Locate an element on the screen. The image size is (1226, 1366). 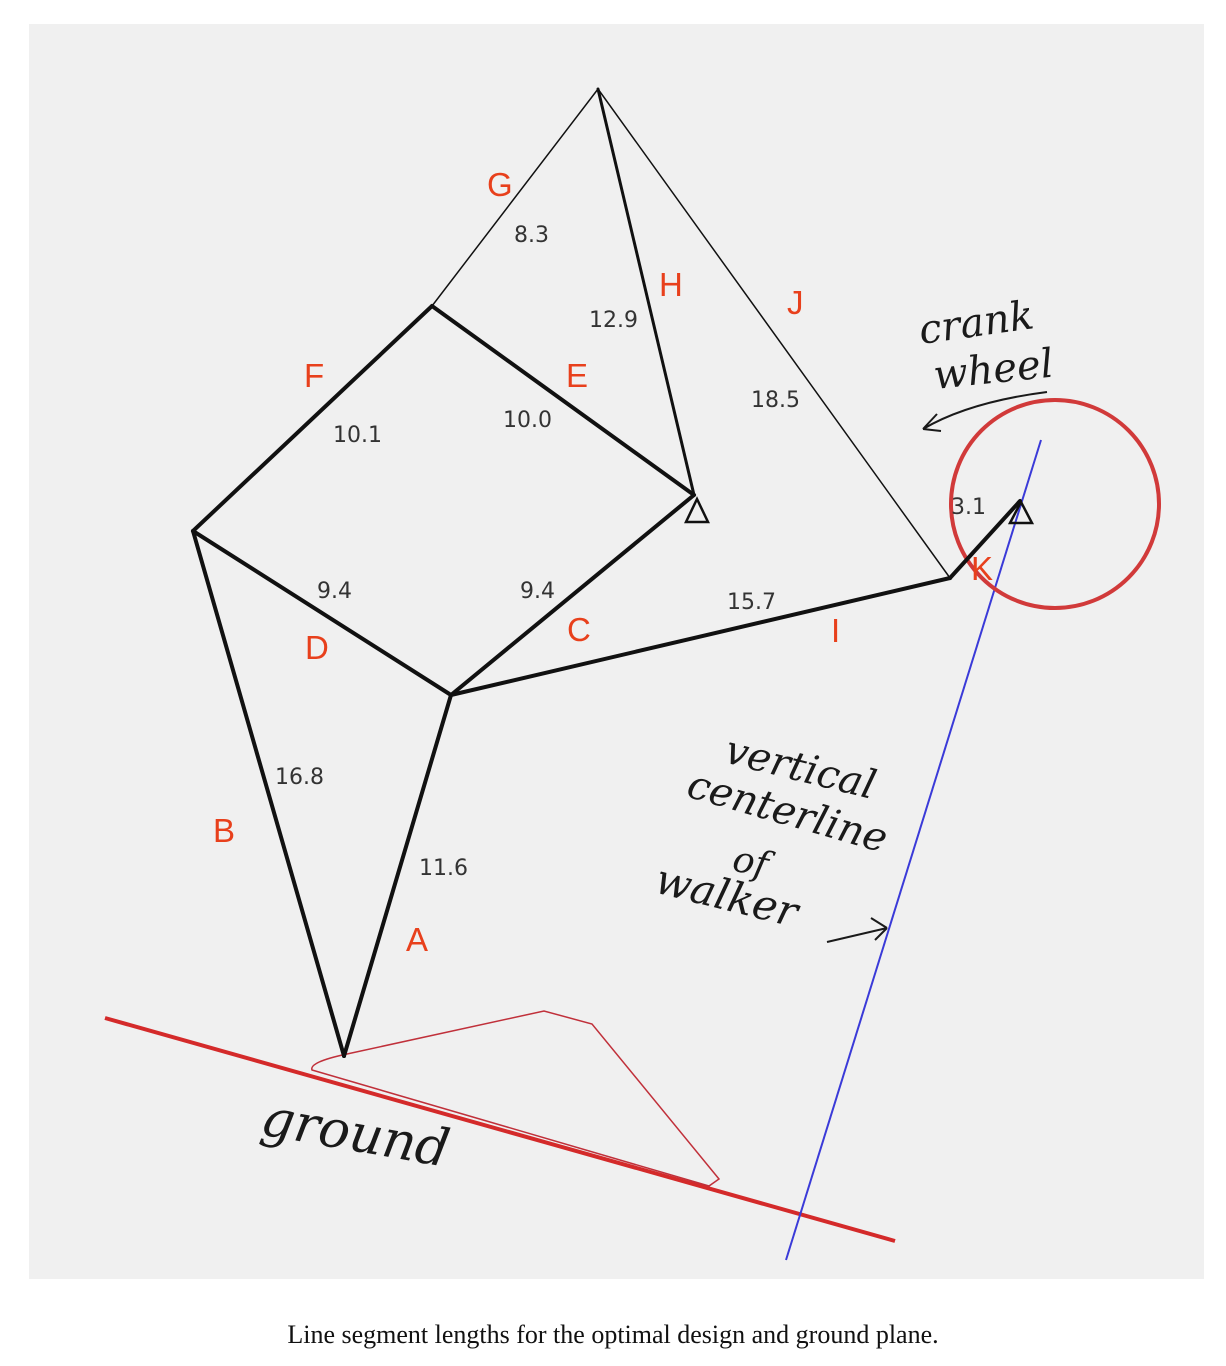
segment-h-line is located at coordinates (646, 292).